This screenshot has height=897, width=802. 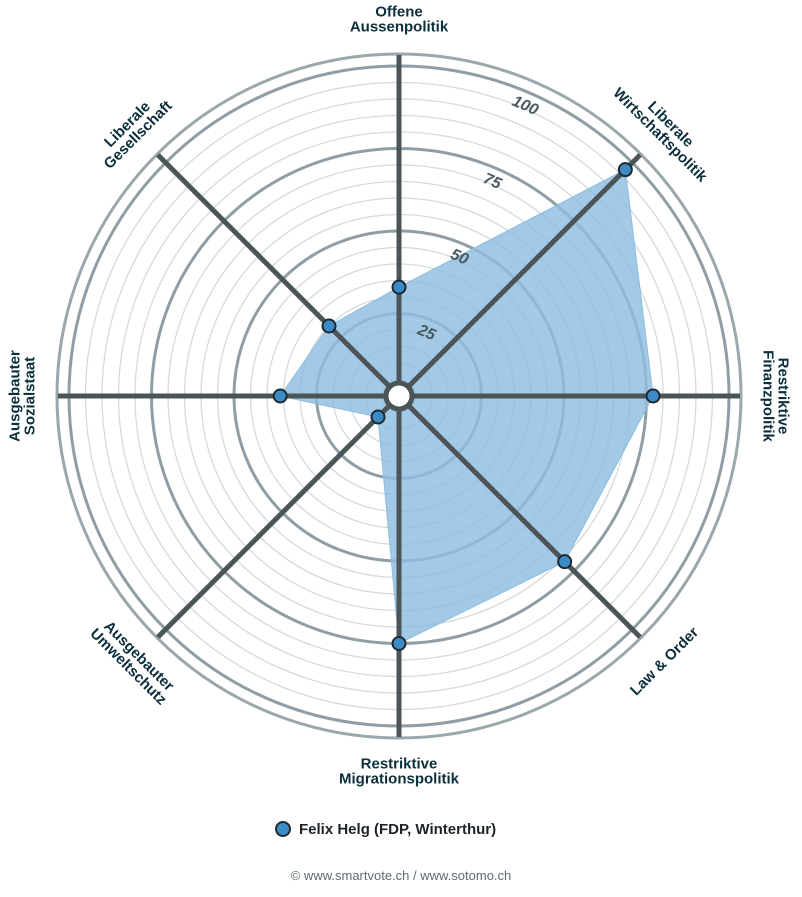 I want to click on center-hub, so click(x=399, y=396).